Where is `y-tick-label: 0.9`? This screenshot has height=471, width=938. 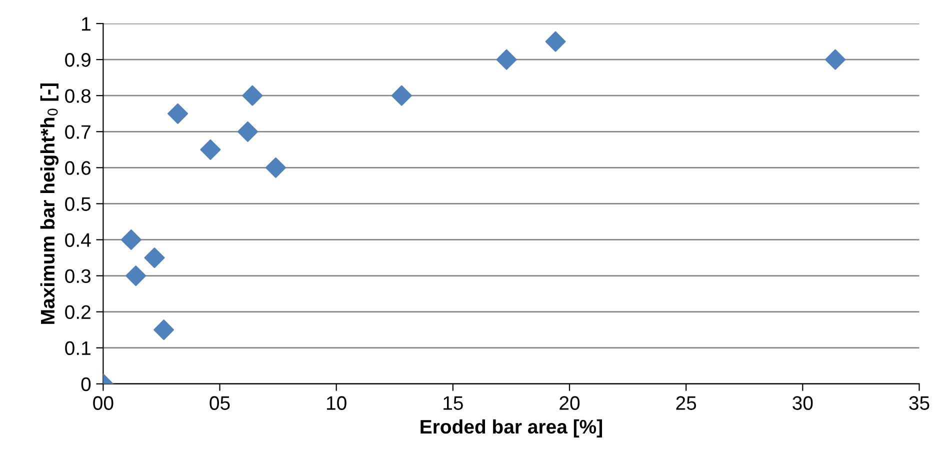
y-tick-label: 0.9 is located at coordinates (77, 60).